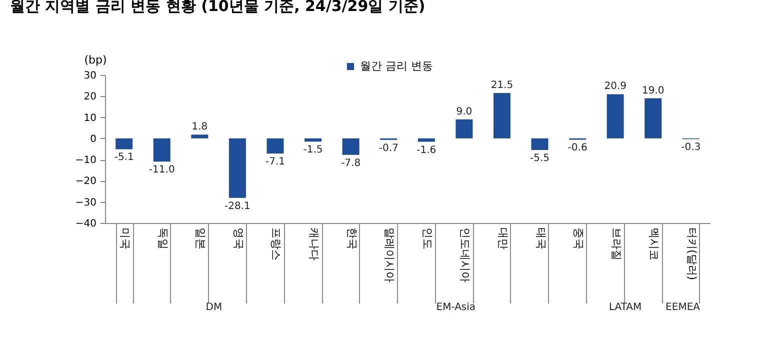 This screenshot has width=772, height=344. Describe the element at coordinates (465, 255) in the screenshot. I see `x-tick-label: 인도네시아` at that location.